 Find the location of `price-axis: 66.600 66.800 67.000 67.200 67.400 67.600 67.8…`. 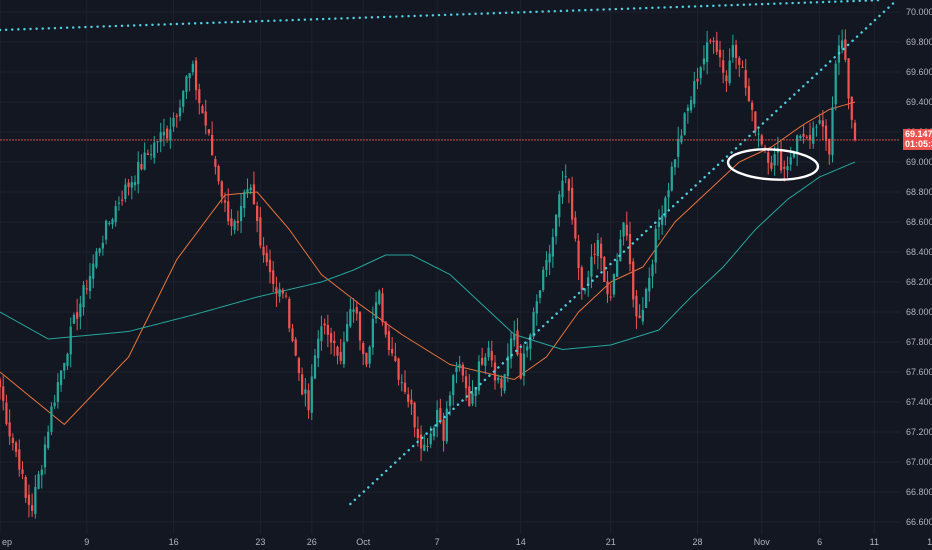

price-axis: 66.600 66.800 67.000 67.200 67.400 67.600 67.8… is located at coordinates (919, 267).